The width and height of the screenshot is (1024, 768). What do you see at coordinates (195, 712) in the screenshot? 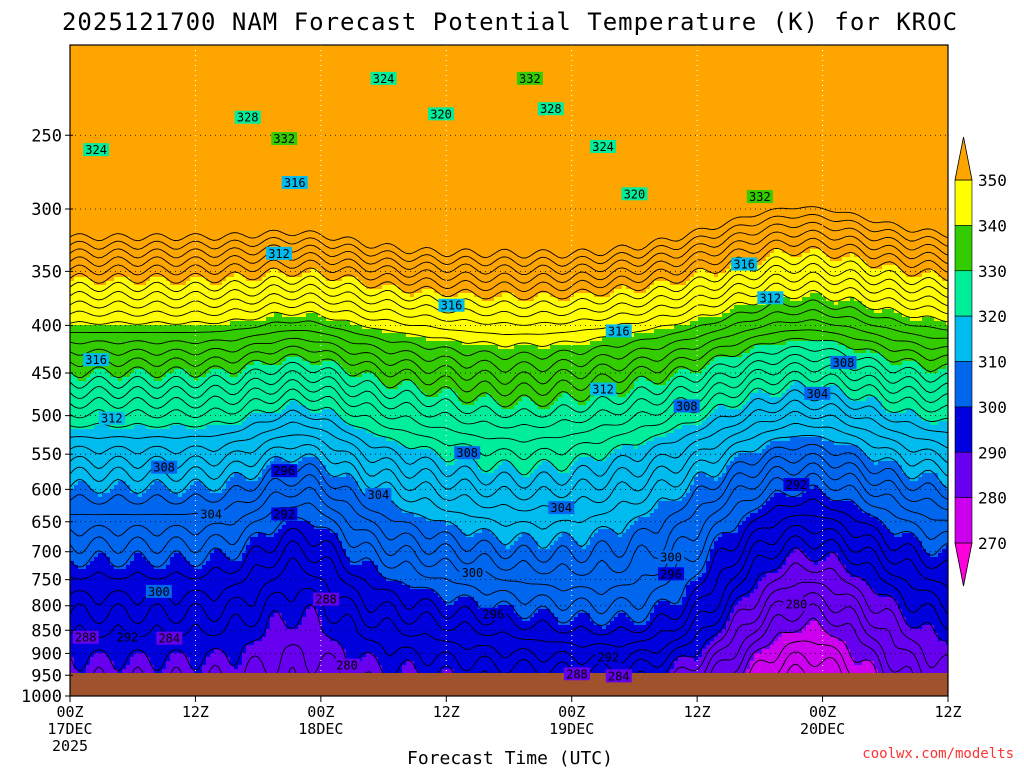
I see `x-tick-label: 12Z` at bounding box center [195, 712].